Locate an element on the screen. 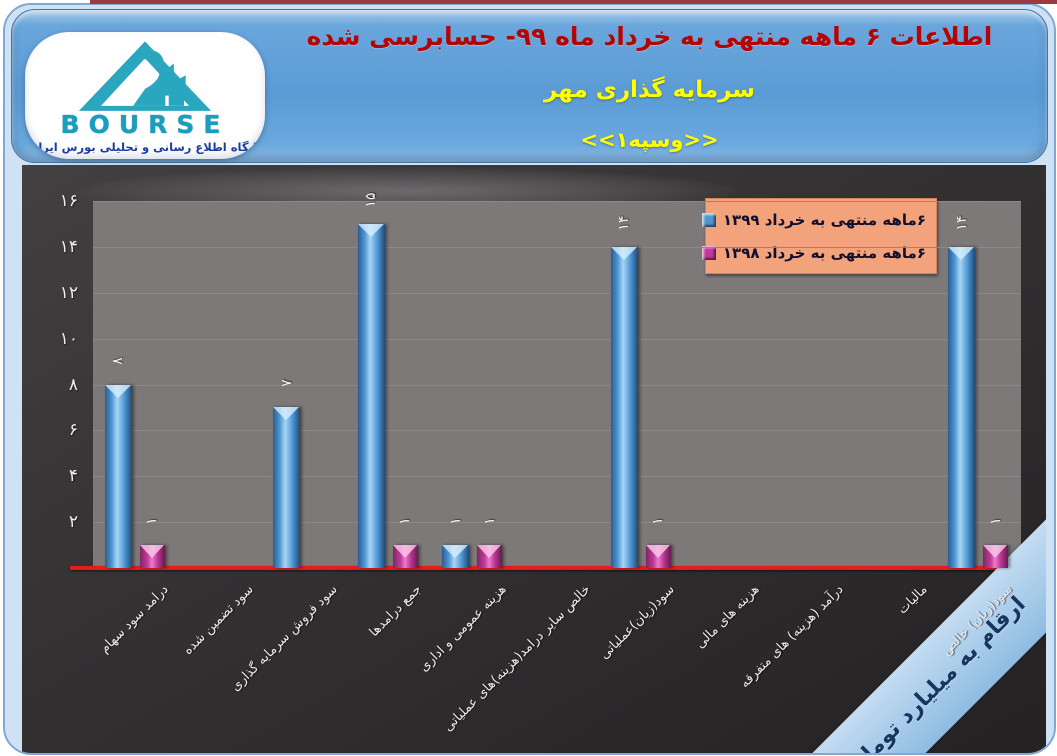  bar-value-label: ۷ is located at coordinates (286, 383).